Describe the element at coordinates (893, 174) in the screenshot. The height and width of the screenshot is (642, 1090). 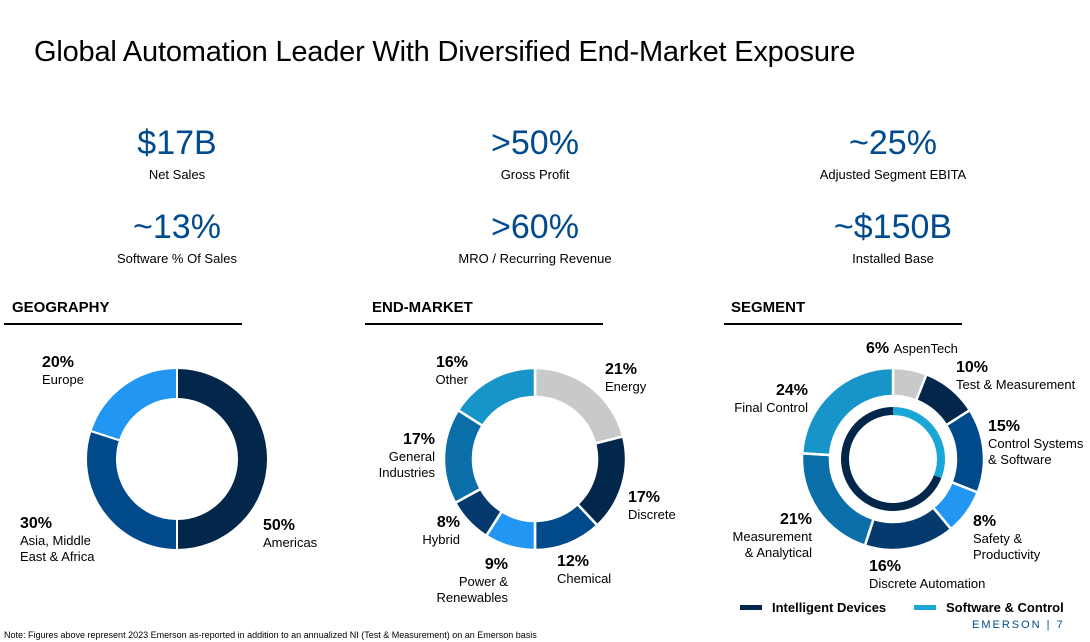
I see `kpi-label: Adjusted Segment EBITA` at that location.